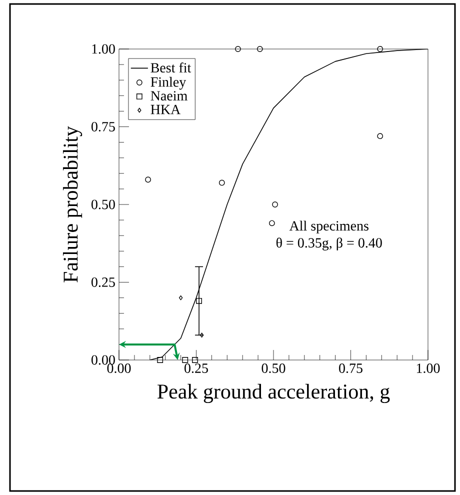 This screenshot has width=460, height=495. I want to click on legend-label: HKA, so click(165, 109).